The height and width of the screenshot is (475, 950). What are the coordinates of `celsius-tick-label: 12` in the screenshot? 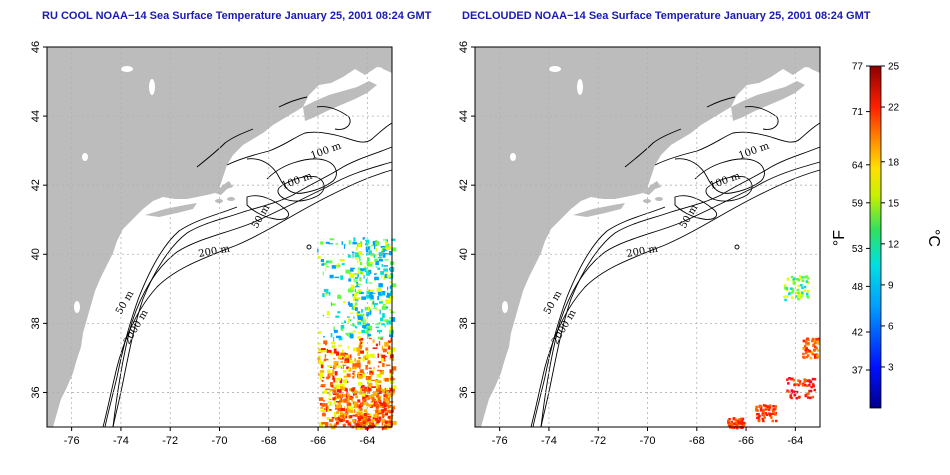 It's located at (894, 244).